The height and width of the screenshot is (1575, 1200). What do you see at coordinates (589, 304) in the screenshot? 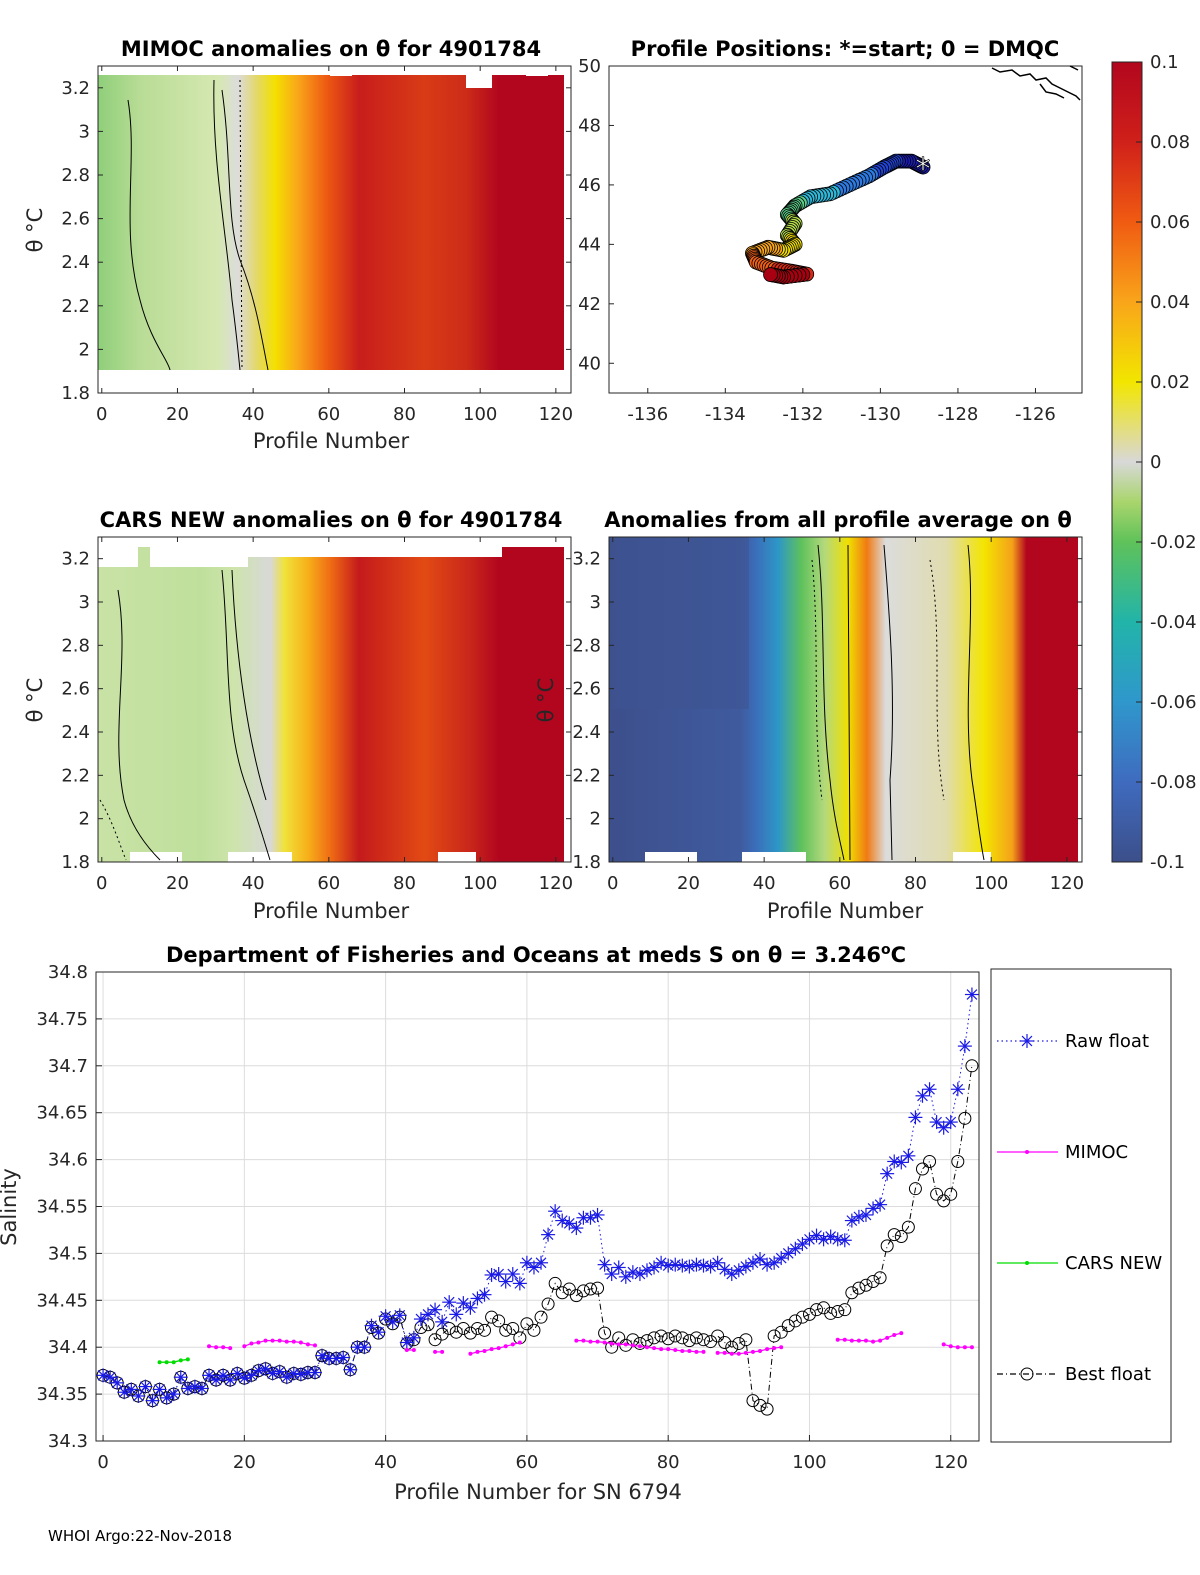
I see `y-tick-label: 42` at bounding box center [589, 304].